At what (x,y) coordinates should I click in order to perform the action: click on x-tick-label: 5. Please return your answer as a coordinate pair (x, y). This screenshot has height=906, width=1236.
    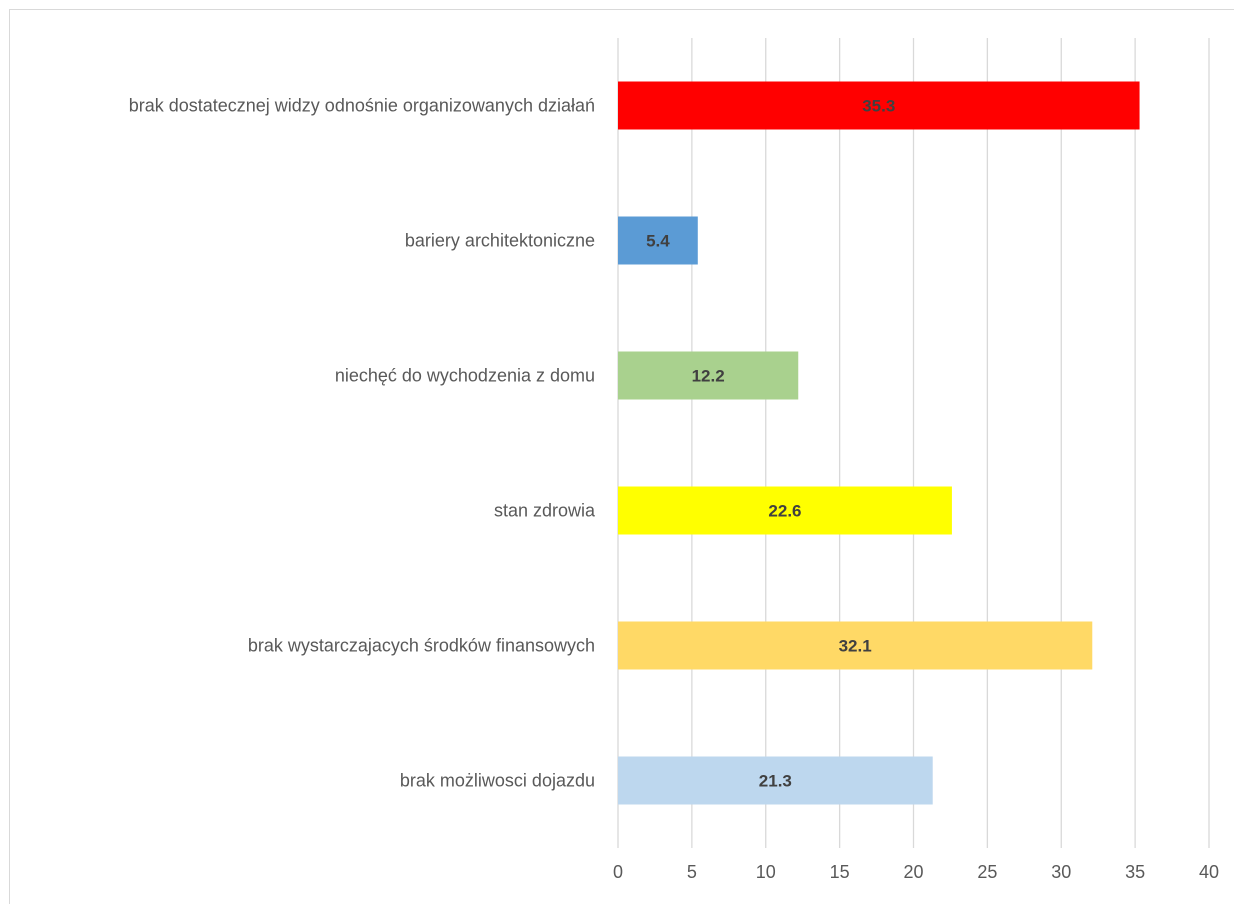
    Looking at the image, I should click on (692, 872).